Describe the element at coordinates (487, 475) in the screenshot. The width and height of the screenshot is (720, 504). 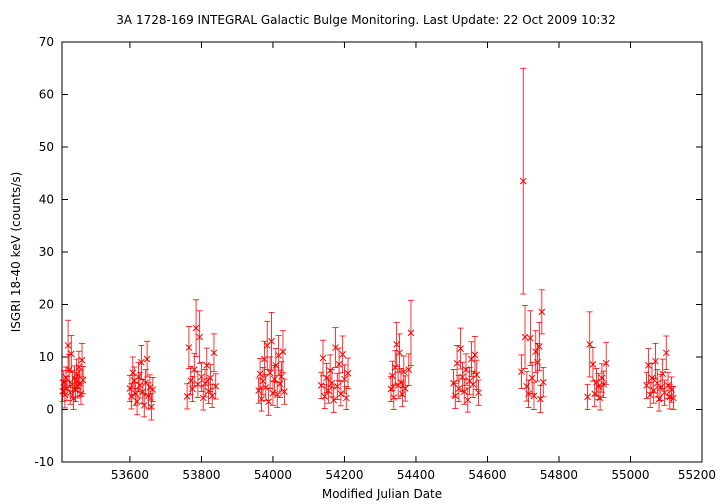
I see `x-tick-label: 54600` at that location.